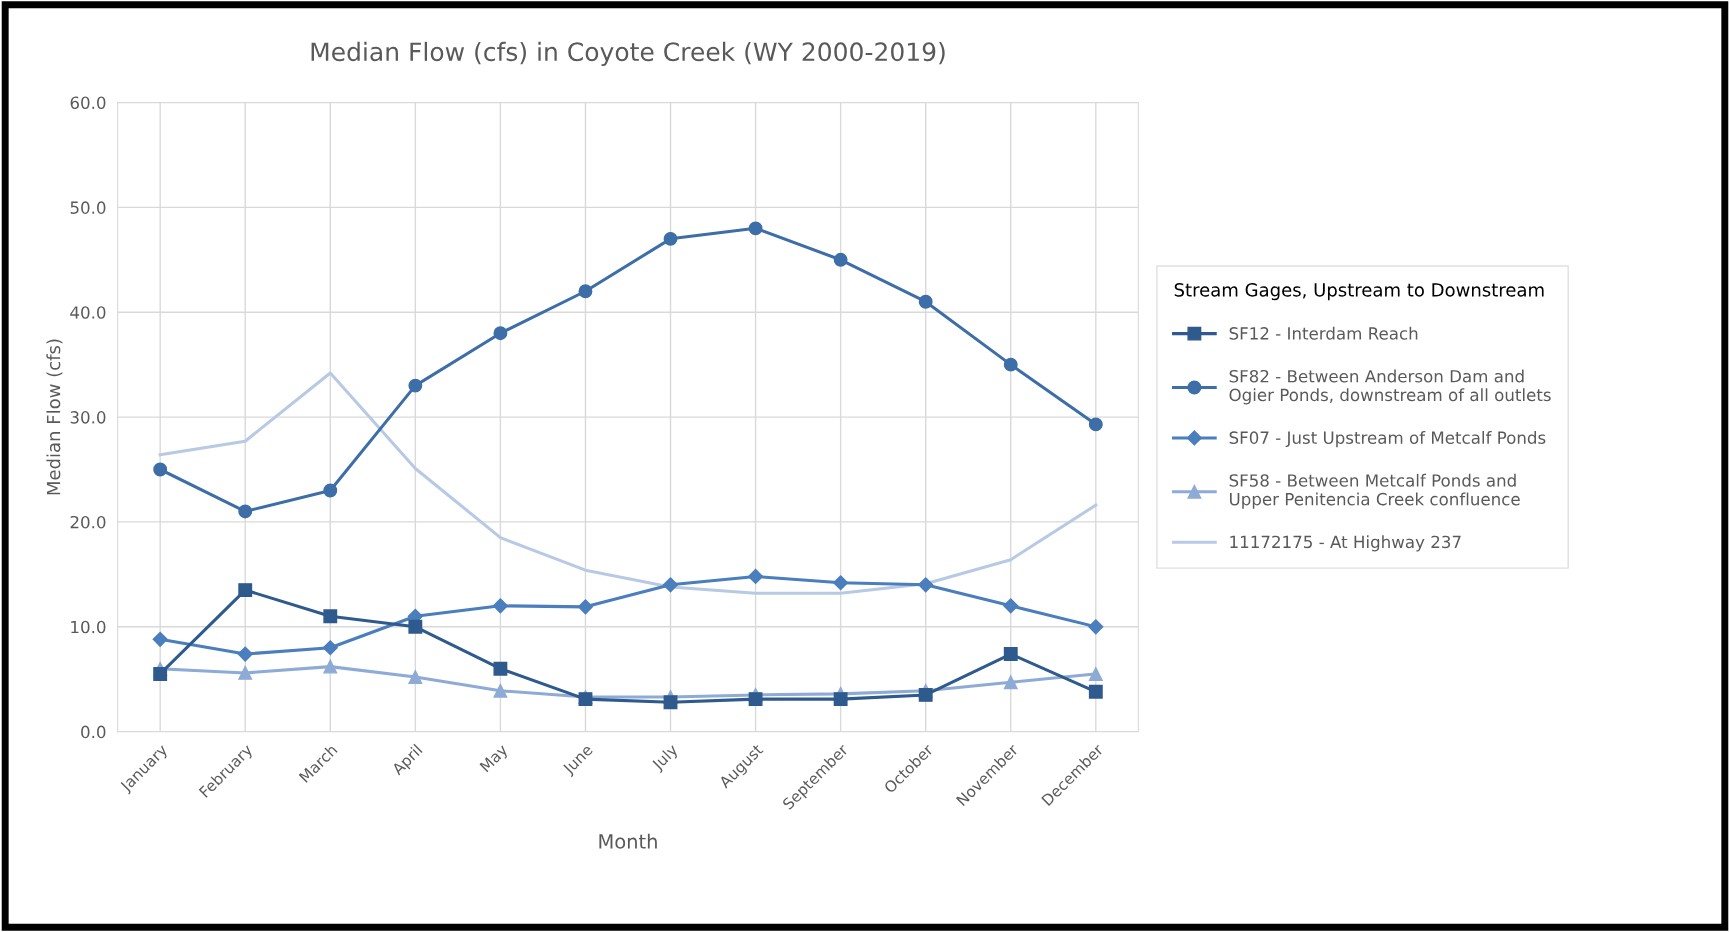 Image resolution: width=1730 pixels, height=932 pixels. What do you see at coordinates (628, 841) in the screenshot?
I see `x-axis-title: Month` at bounding box center [628, 841].